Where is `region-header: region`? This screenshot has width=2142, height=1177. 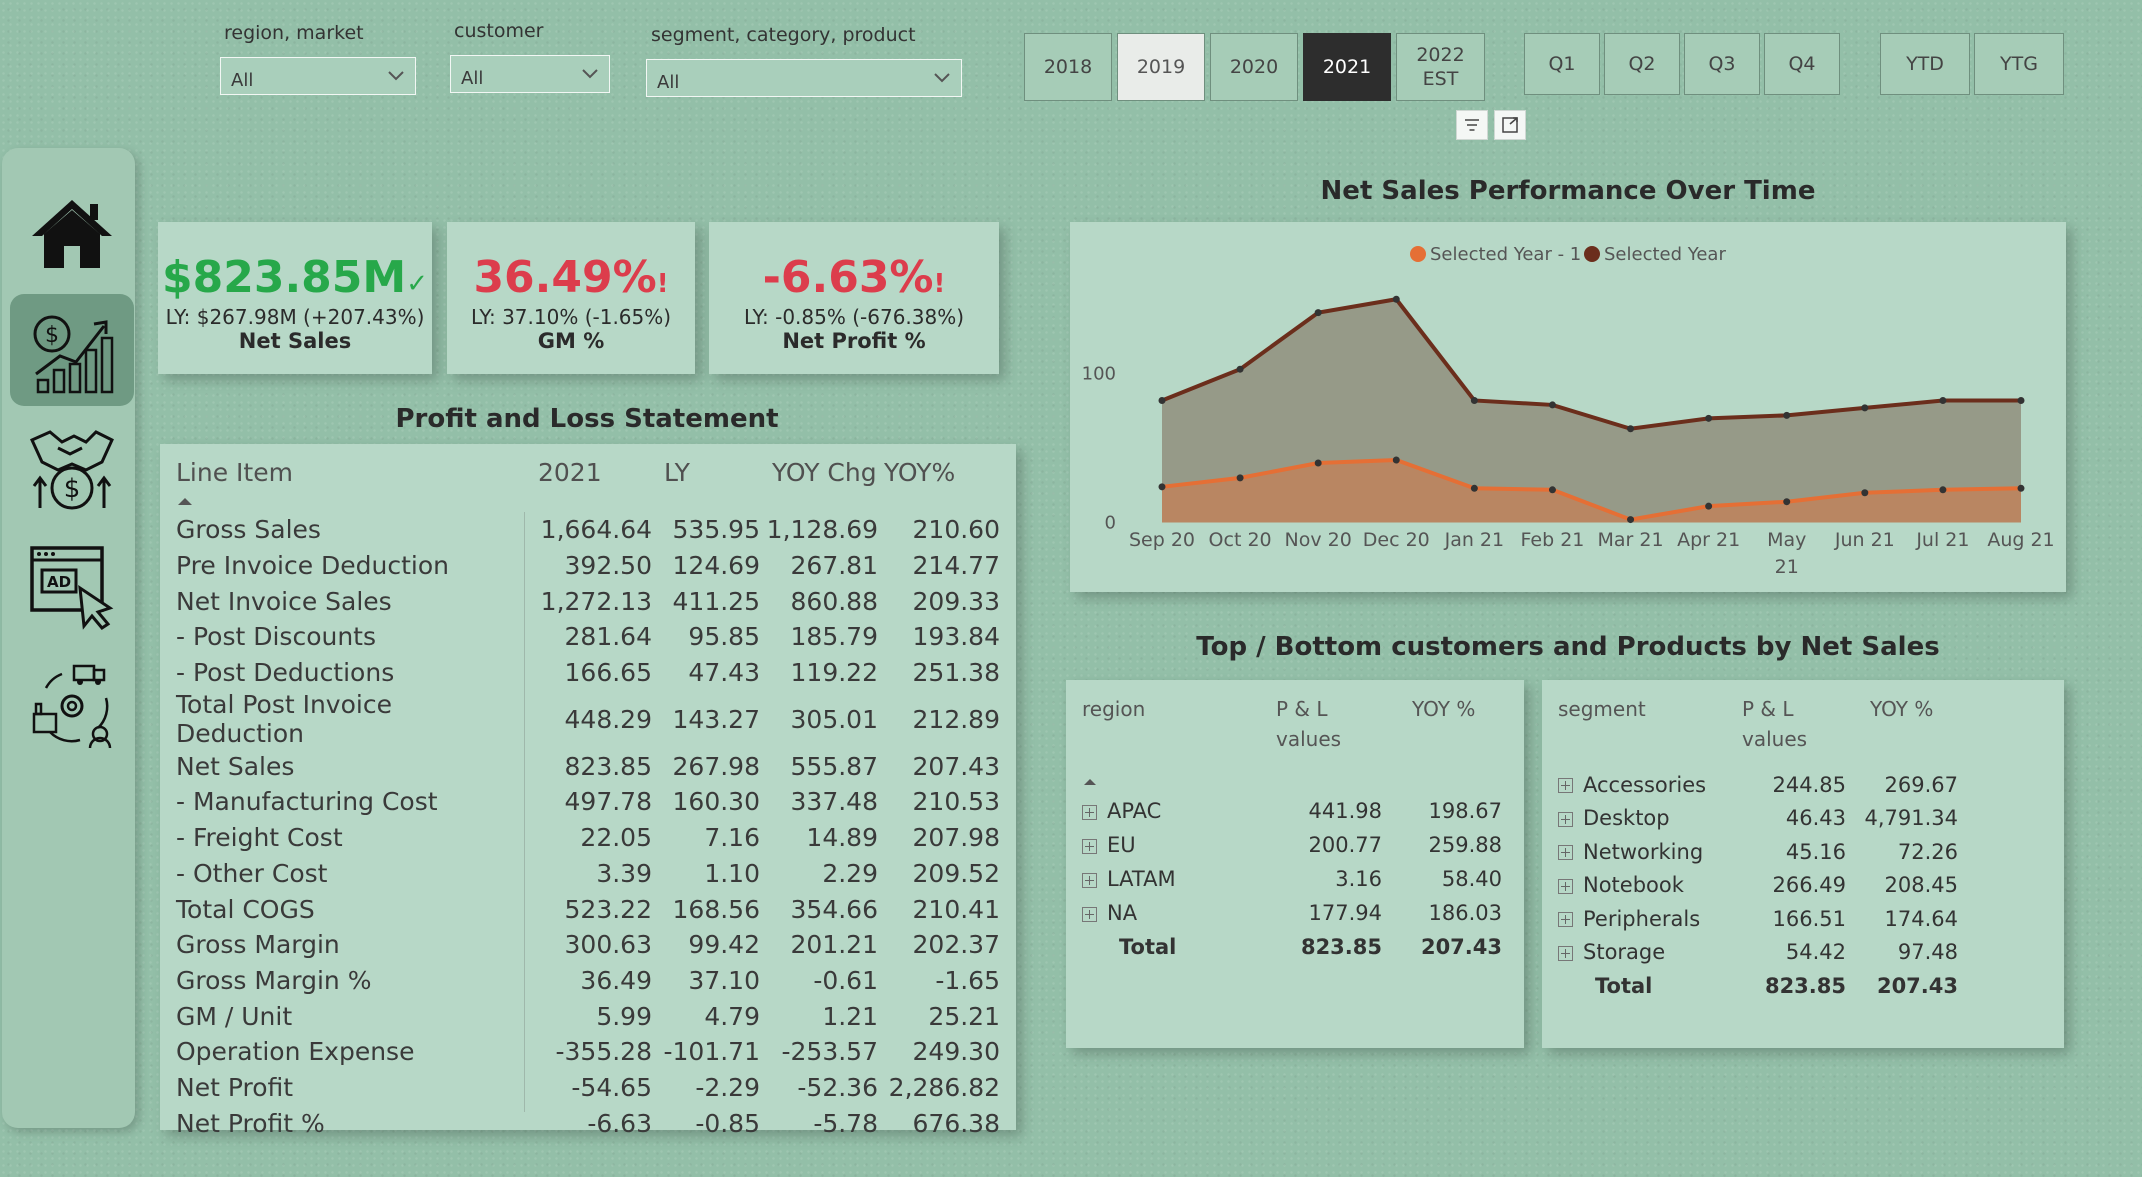
region-header: region is located at coordinates (1114, 709).